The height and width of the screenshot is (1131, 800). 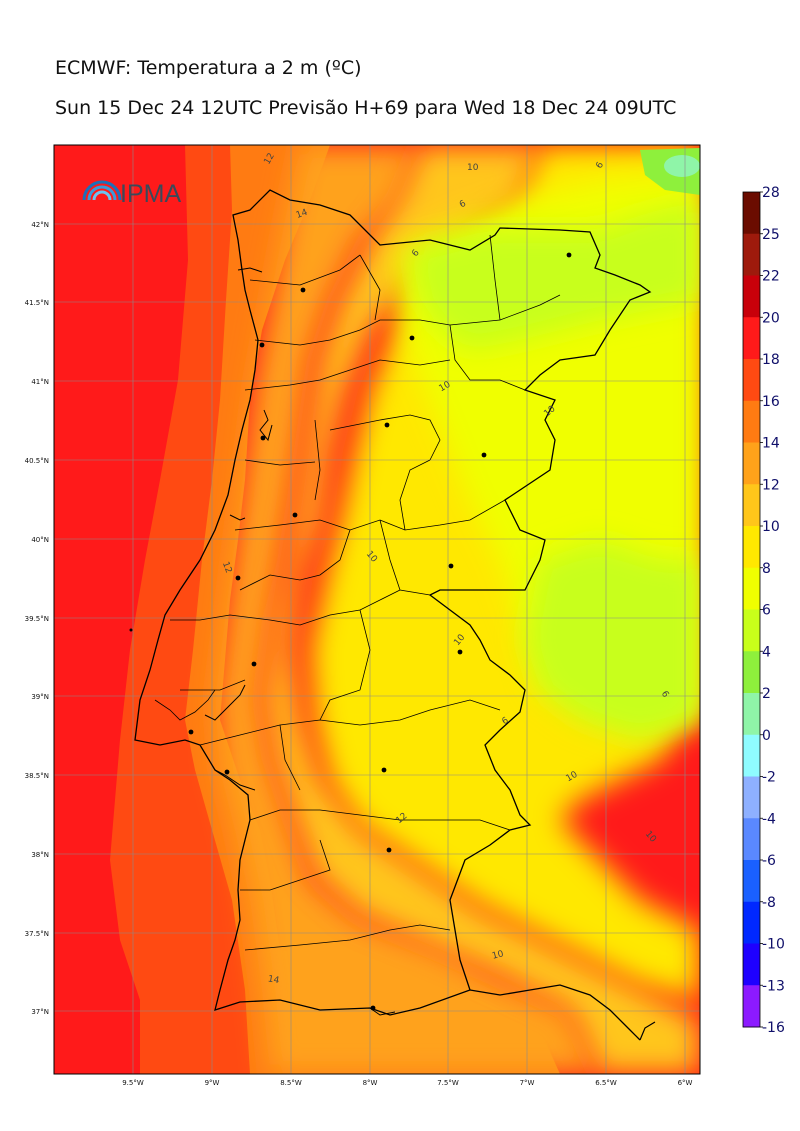 I want to click on city-evora, so click(x=384, y=770).